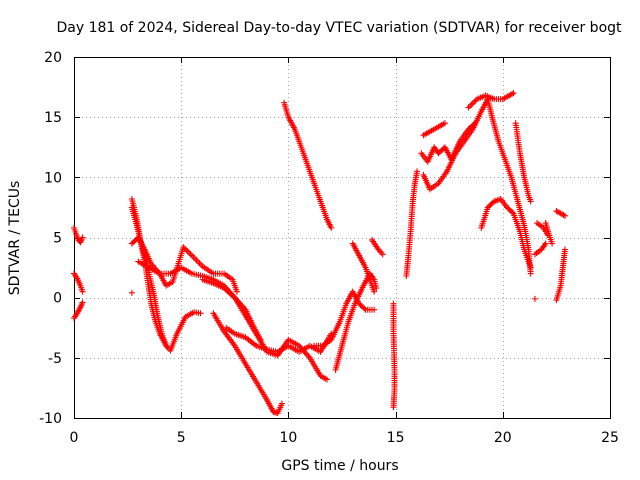 The height and width of the screenshot is (480, 640). Describe the element at coordinates (412, 224) in the screenshot. I see `series-seg-r` at that location.